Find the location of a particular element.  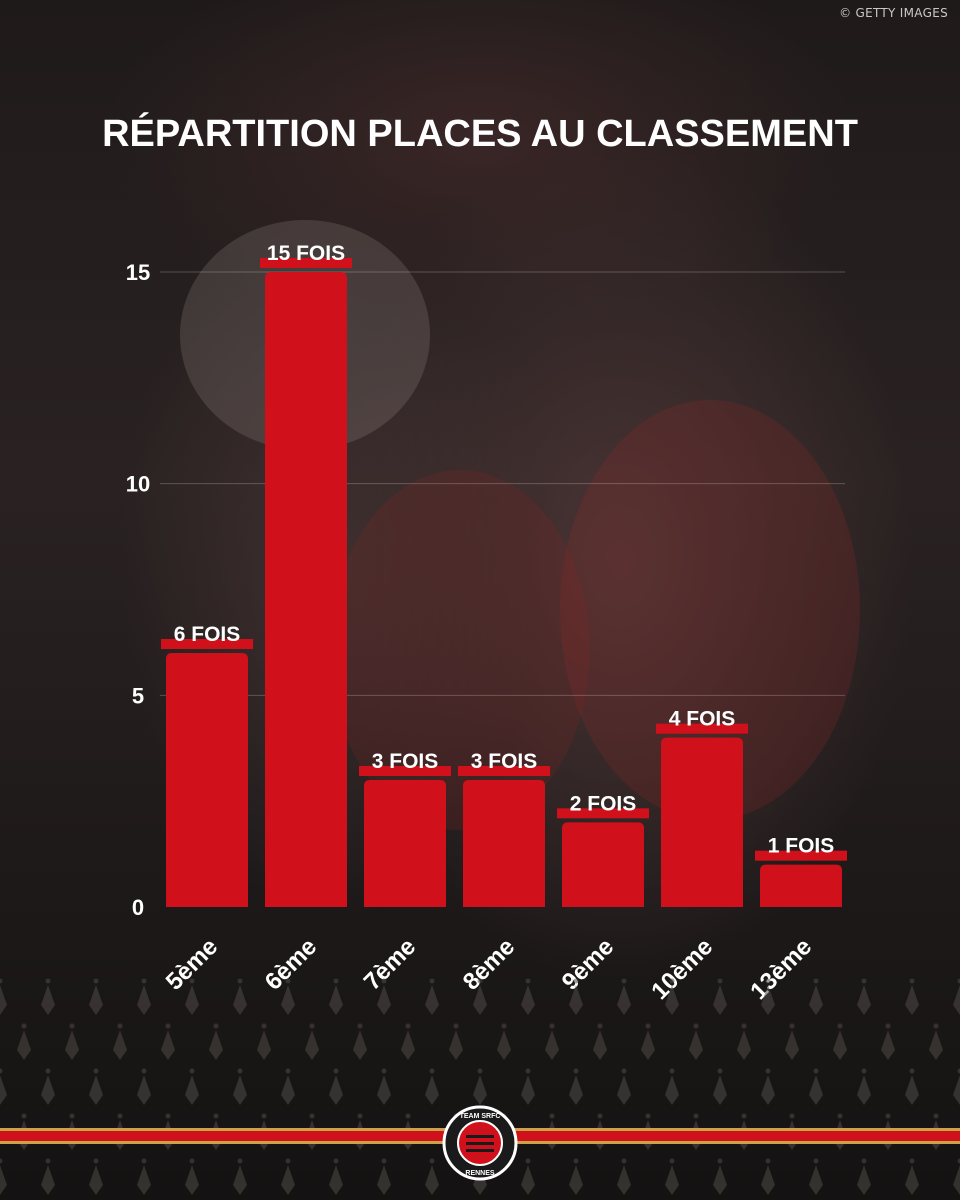

logo-bottom-text: RENNES is located at coordinates (480, 1173).